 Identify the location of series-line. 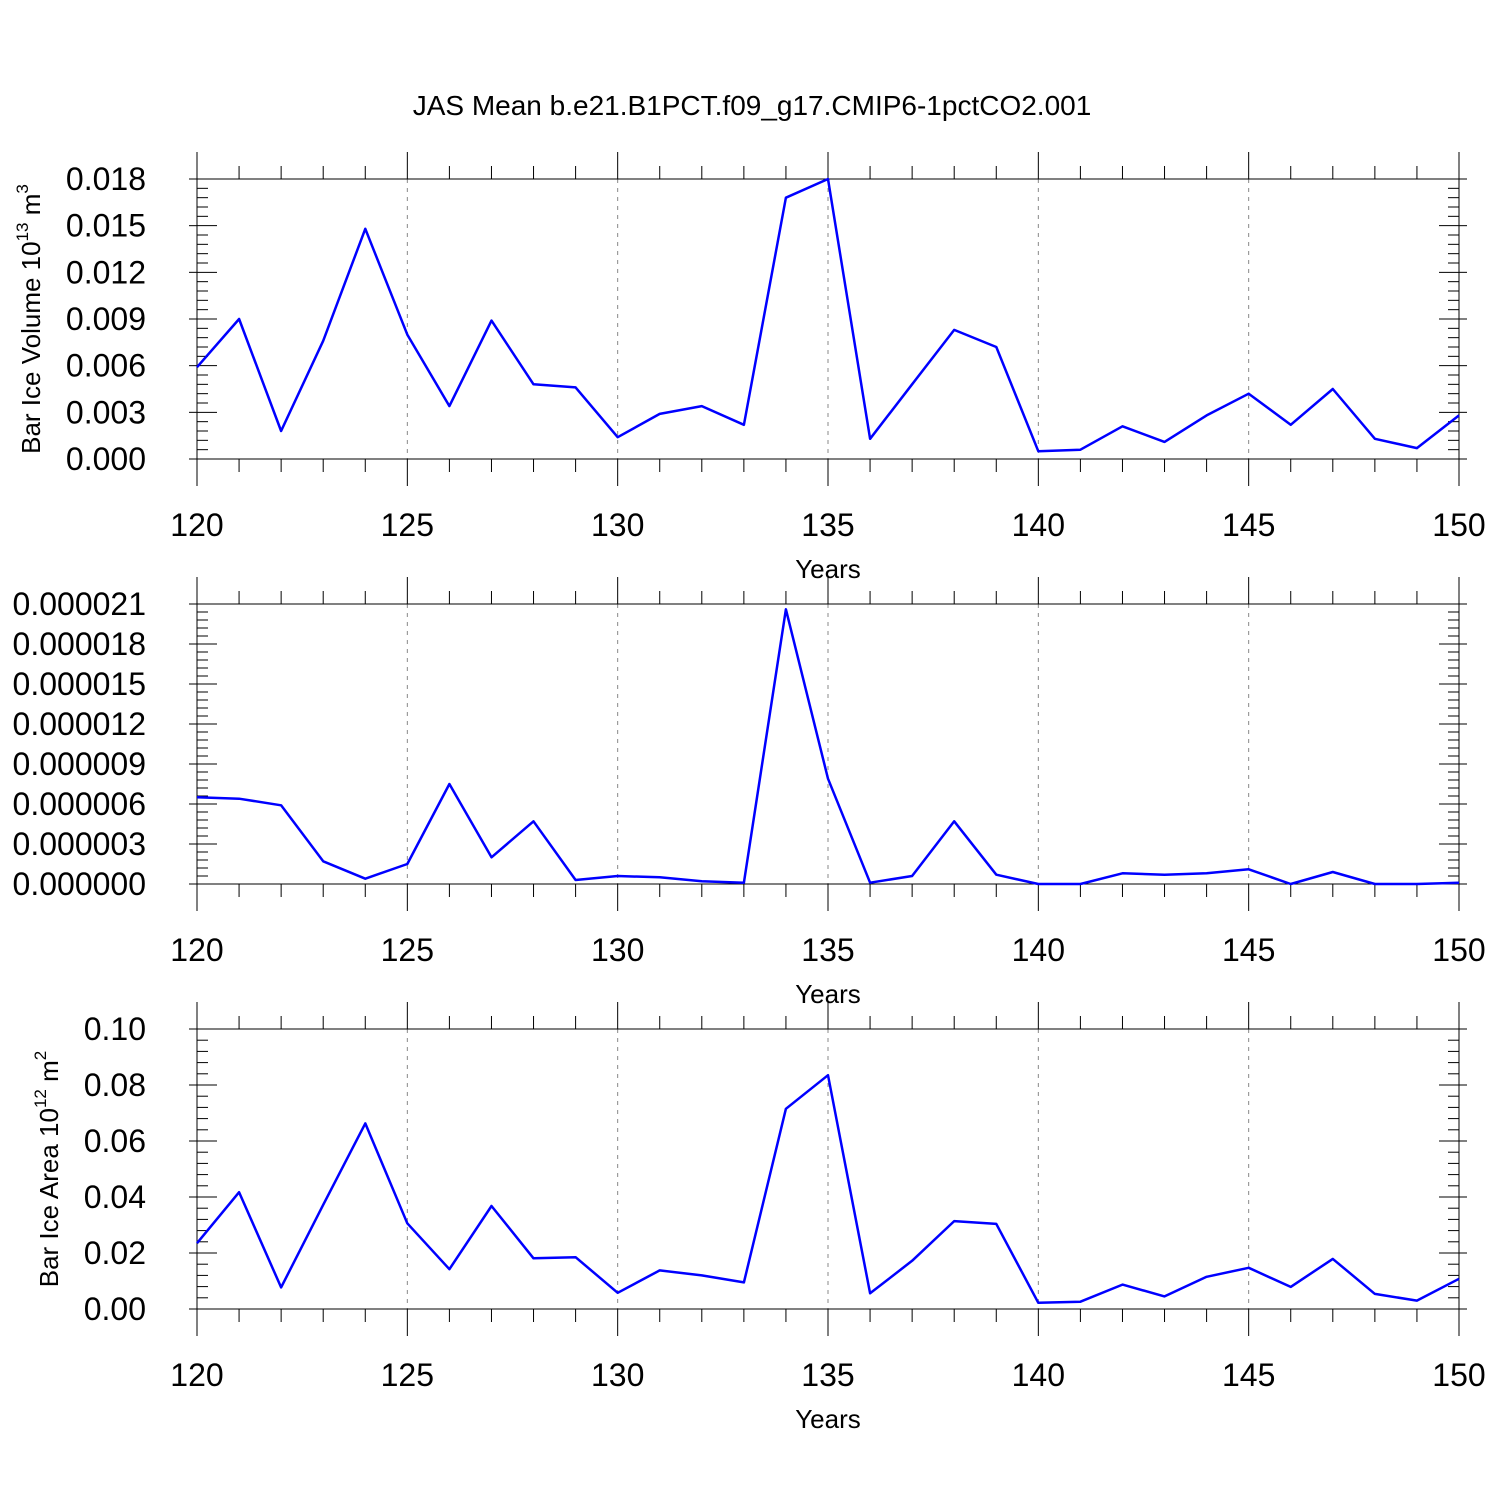
(828, 1189).